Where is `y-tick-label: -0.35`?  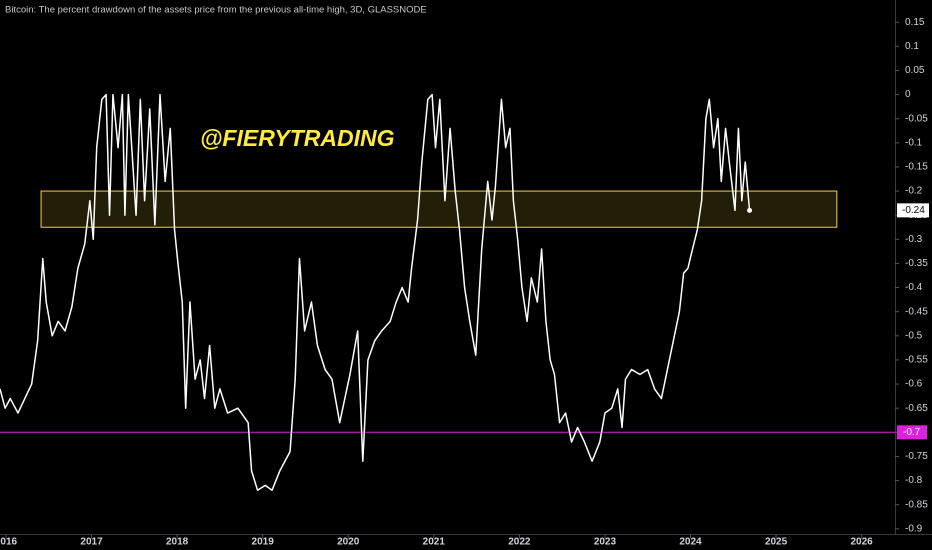 y-tick-label: -0.35 is located at coordinates (916, 263).